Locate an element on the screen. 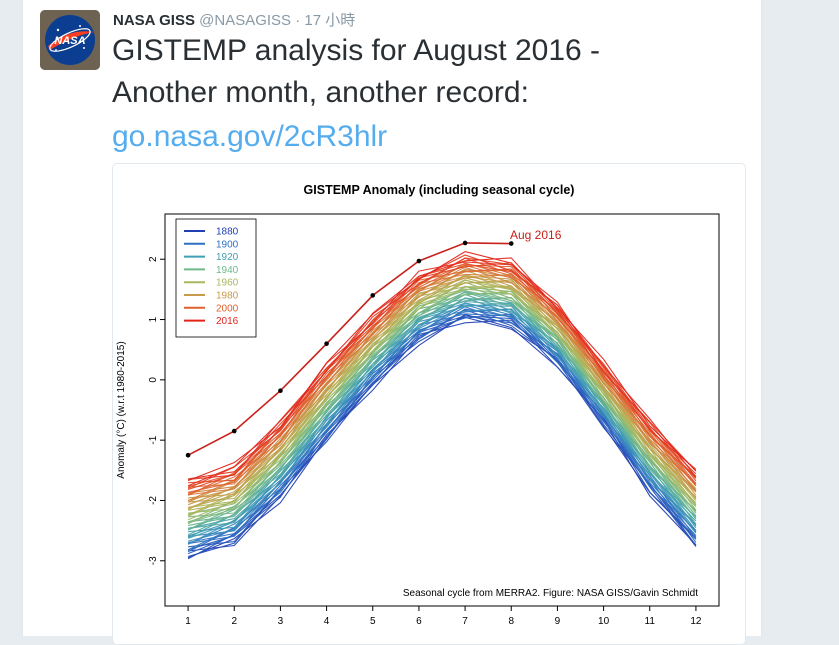 The height and width of the screenshot is (645, 839). y-axis-label: Anomaly (°C) (w.r.t 1980-2015) is located at coordinates (121, 409).